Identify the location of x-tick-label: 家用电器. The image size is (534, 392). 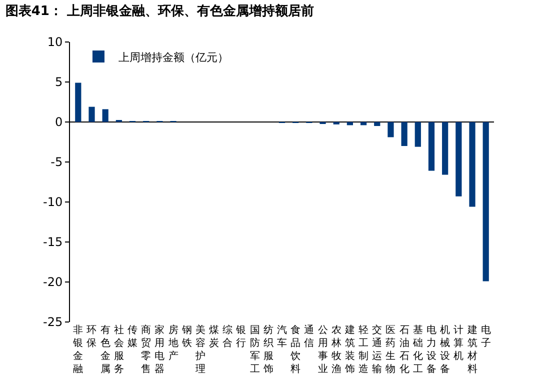
(159, 349).